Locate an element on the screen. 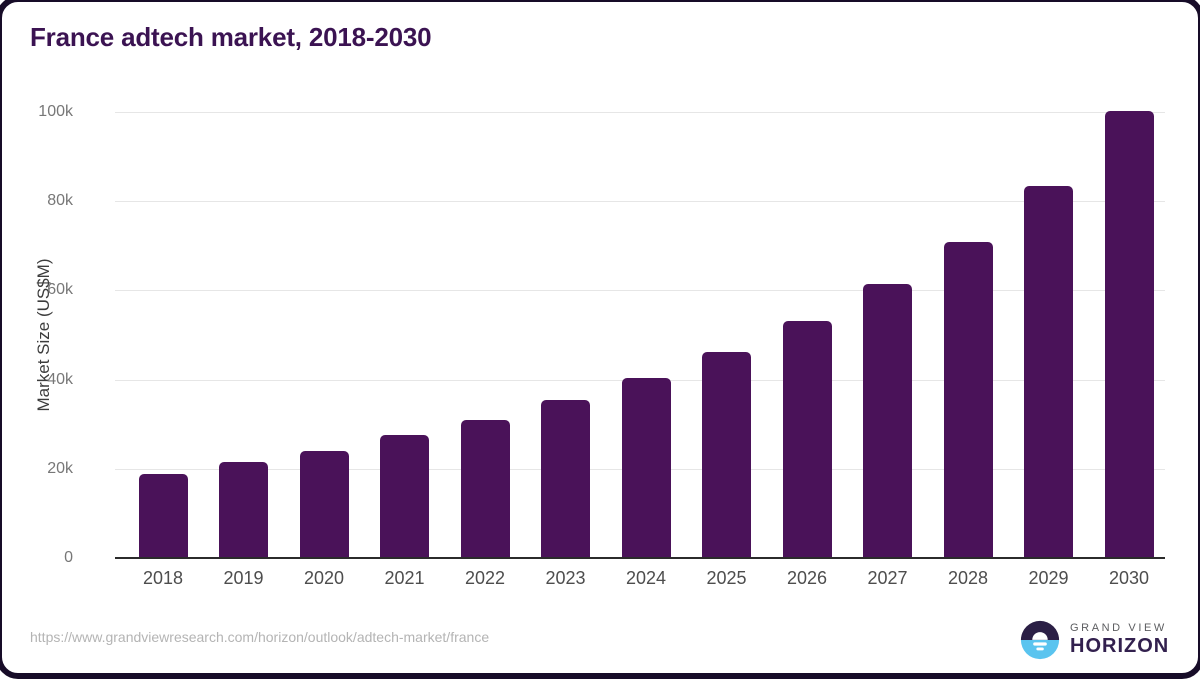 The height and width of the screenshot is (679, 1200). y-tick-label-40k: 40k is located at coordinates (60, 379).